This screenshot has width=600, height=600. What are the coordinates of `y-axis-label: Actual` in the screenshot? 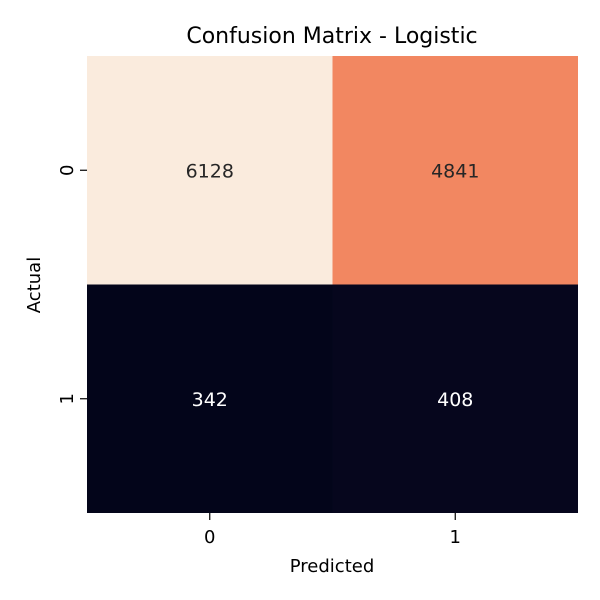 It's located at (34, 285).